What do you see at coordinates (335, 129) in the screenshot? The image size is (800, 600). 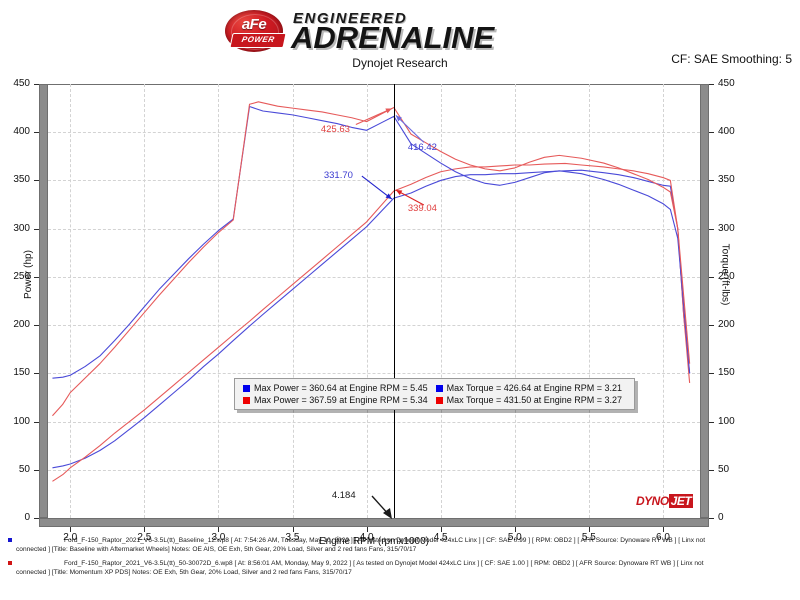 I see `annotation-torque-red: 425.63` at bounding box center [335, 129].